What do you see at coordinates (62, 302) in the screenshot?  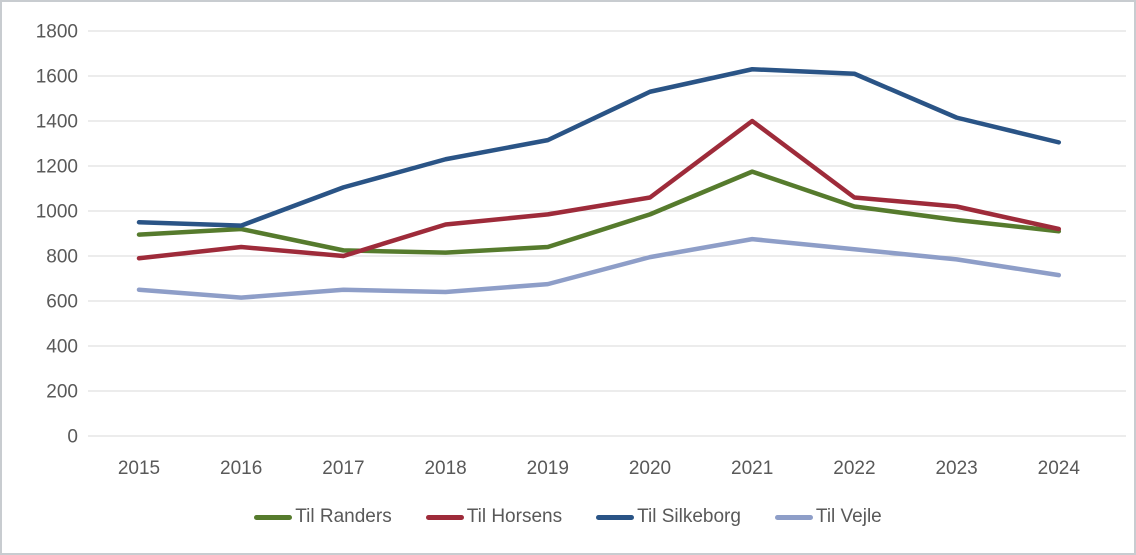 I see `y-tick-label: 600` at bounding box center [62, 302].